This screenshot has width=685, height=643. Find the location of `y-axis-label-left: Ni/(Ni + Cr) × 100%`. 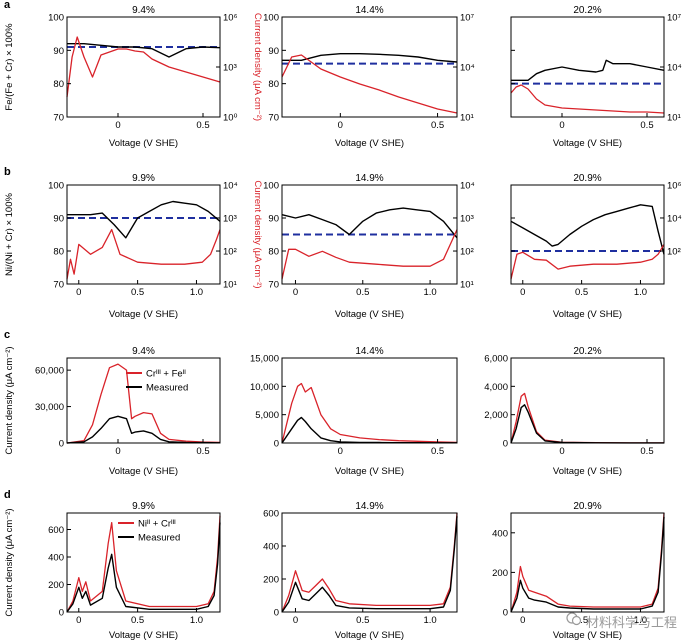

y-axis-label-left: Ni/(Ni + Cr) × 100% is located at coordinates (9, 234).